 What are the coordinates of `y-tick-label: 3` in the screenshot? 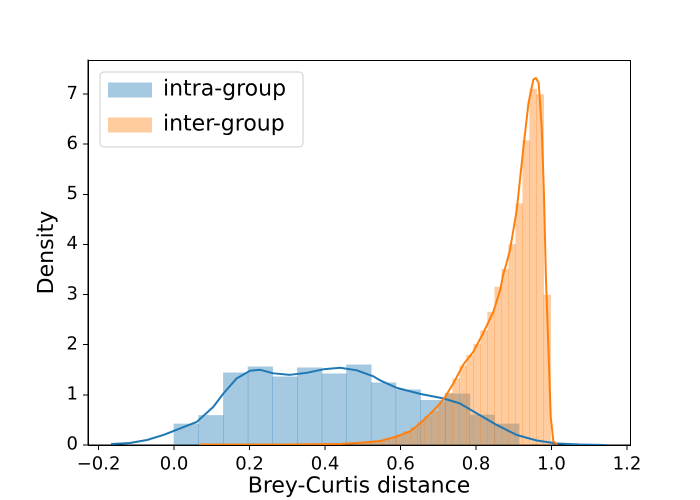 It's located at (72, 293).